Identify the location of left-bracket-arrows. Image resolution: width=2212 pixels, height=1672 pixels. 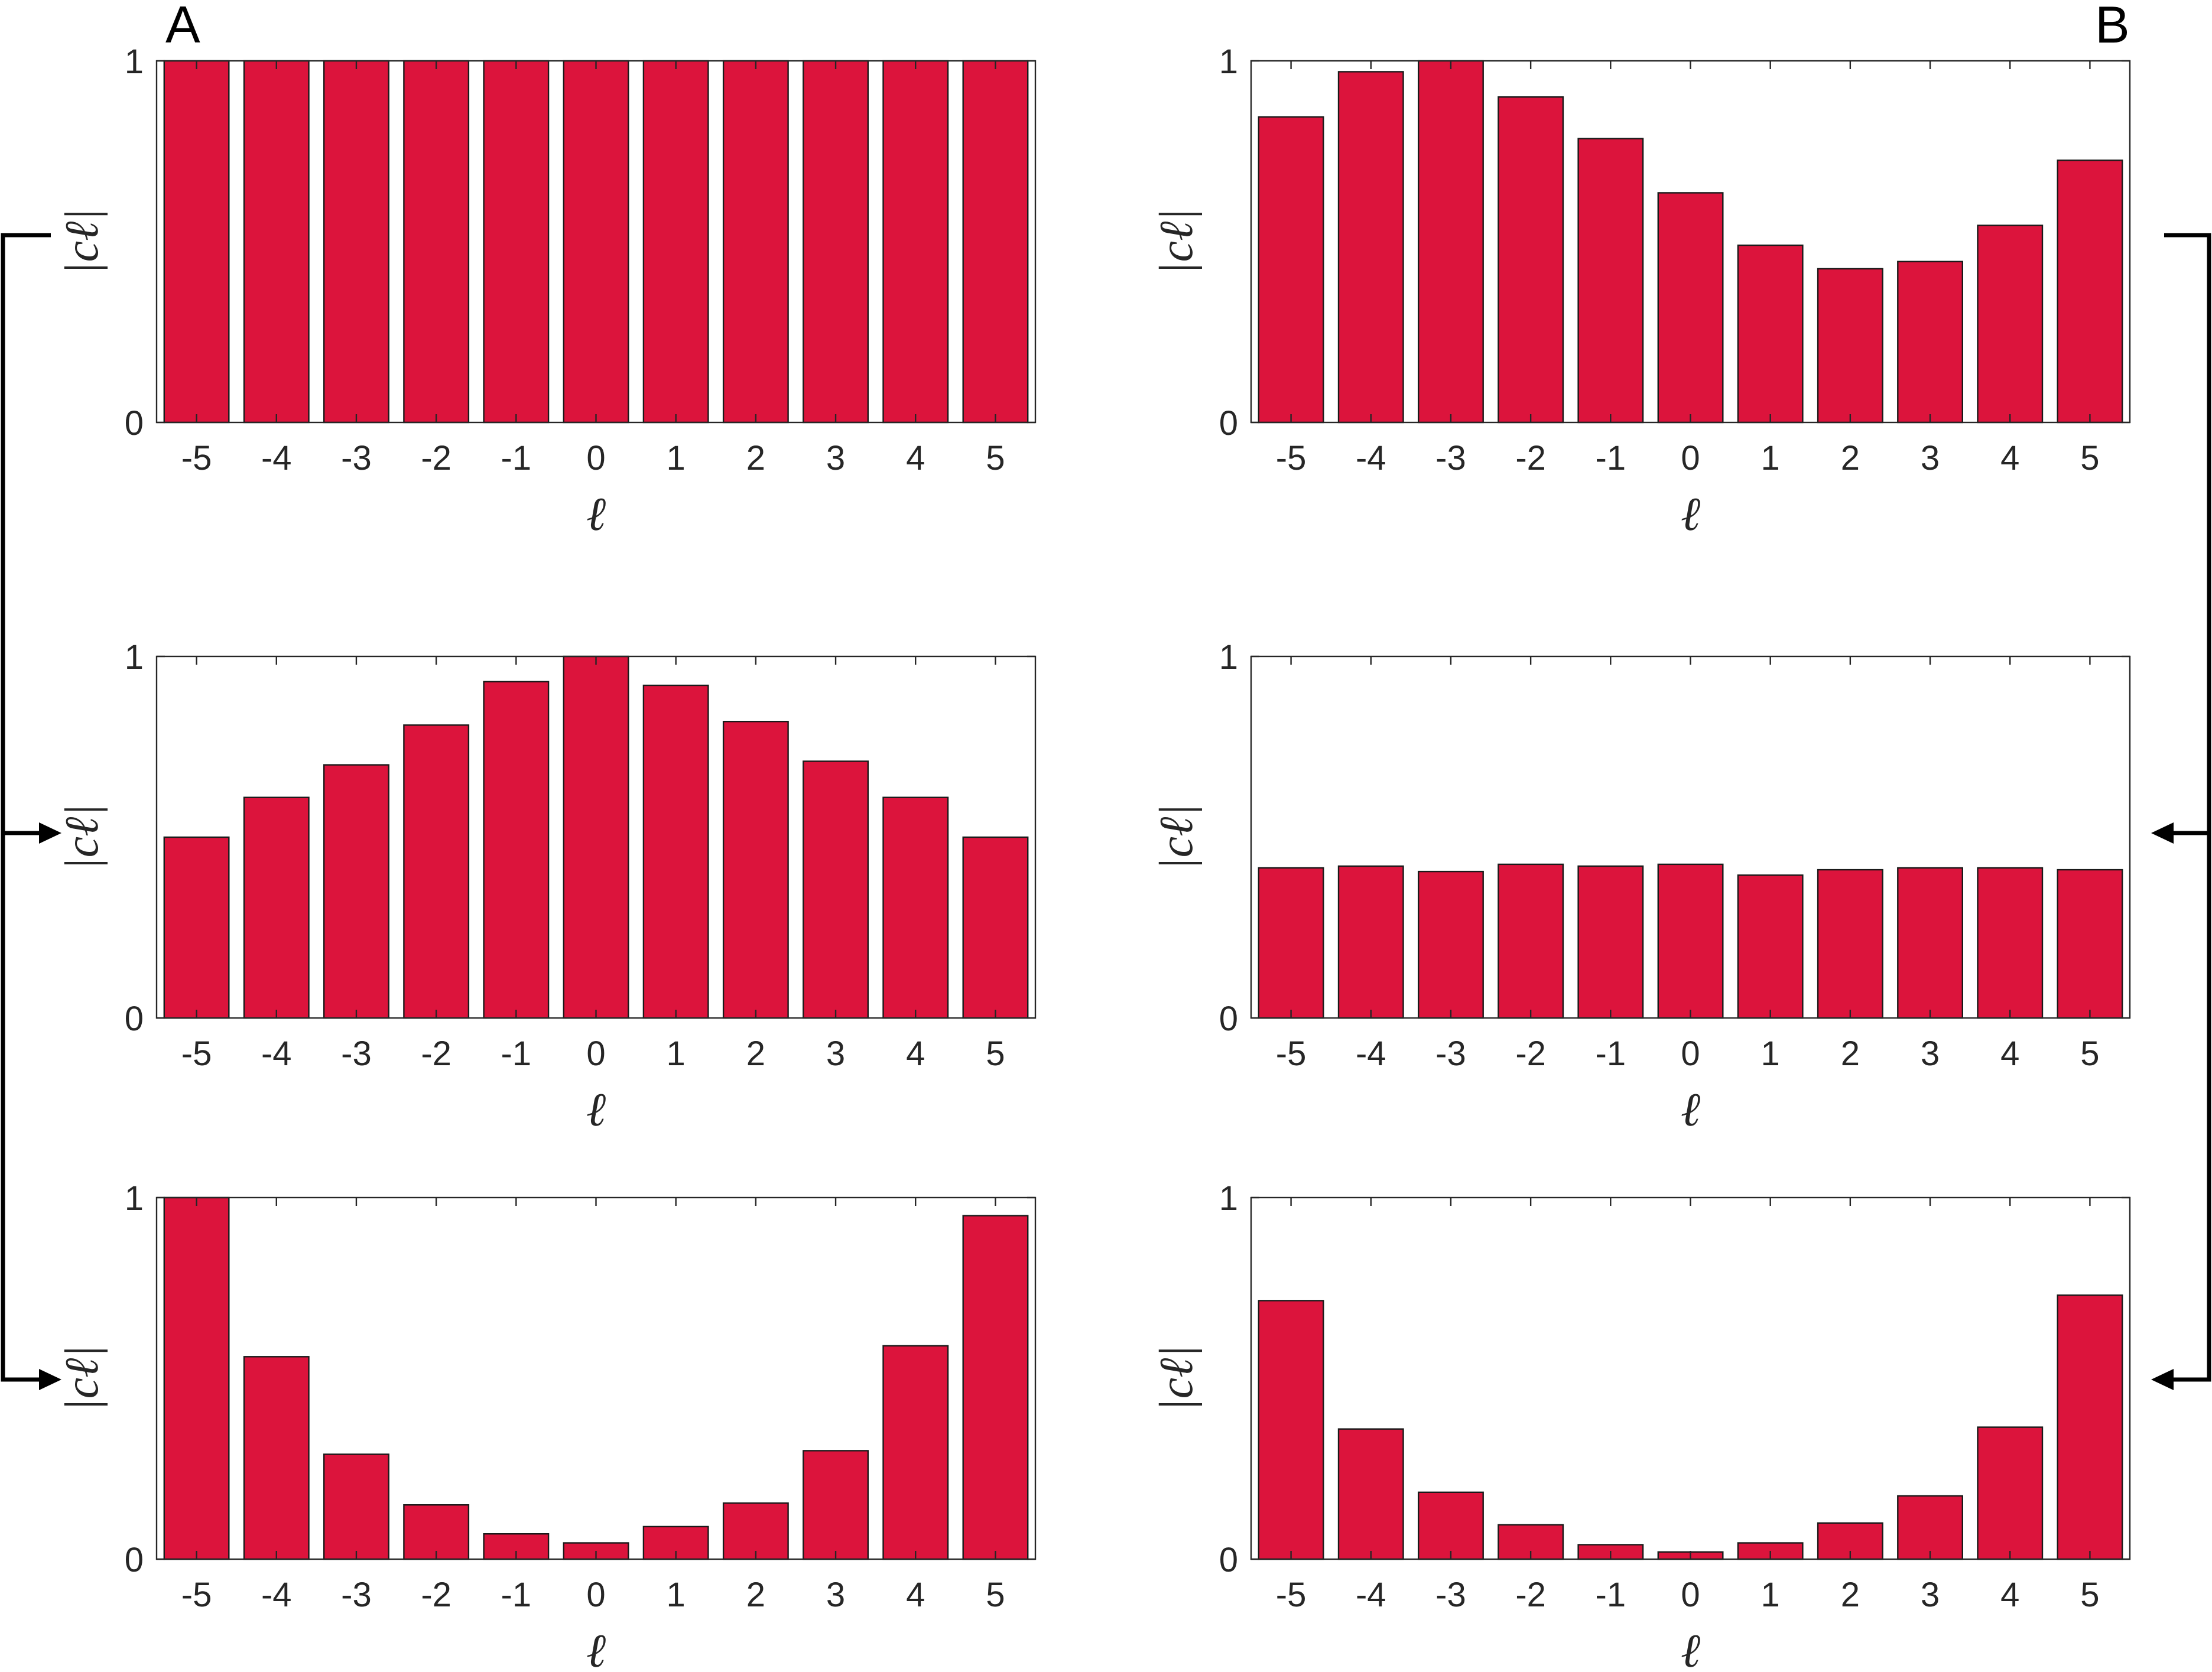
(31, 811).